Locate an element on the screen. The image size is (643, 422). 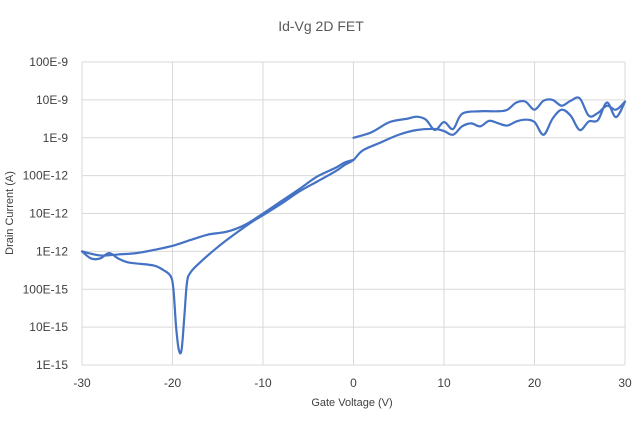
x-tick-label: 0 is located at coordinates (353, 383).